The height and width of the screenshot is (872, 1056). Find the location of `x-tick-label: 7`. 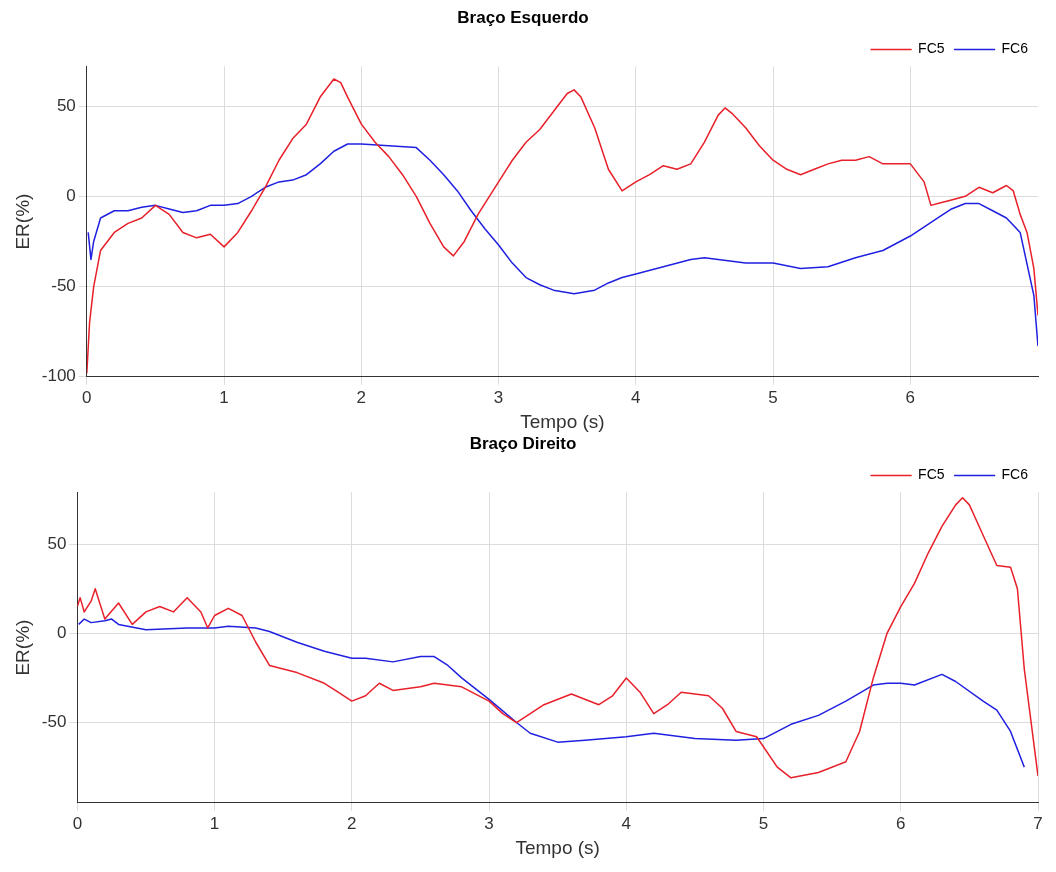

x-tick-label: 7 is located at coordinates (1038, 823).